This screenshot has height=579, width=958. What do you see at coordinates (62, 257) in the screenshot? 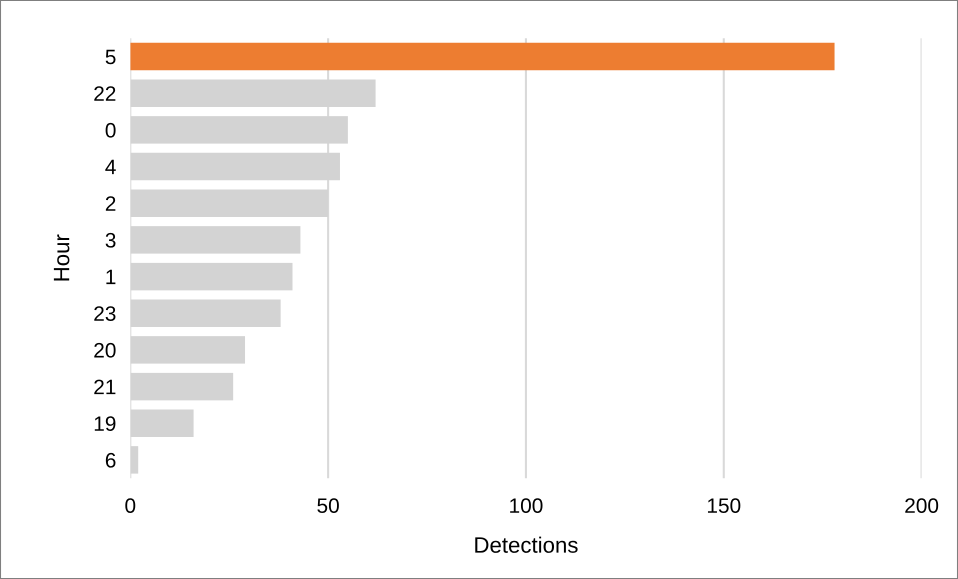
I see `y-axis-title: Hour` at bounding box center [62, 257].